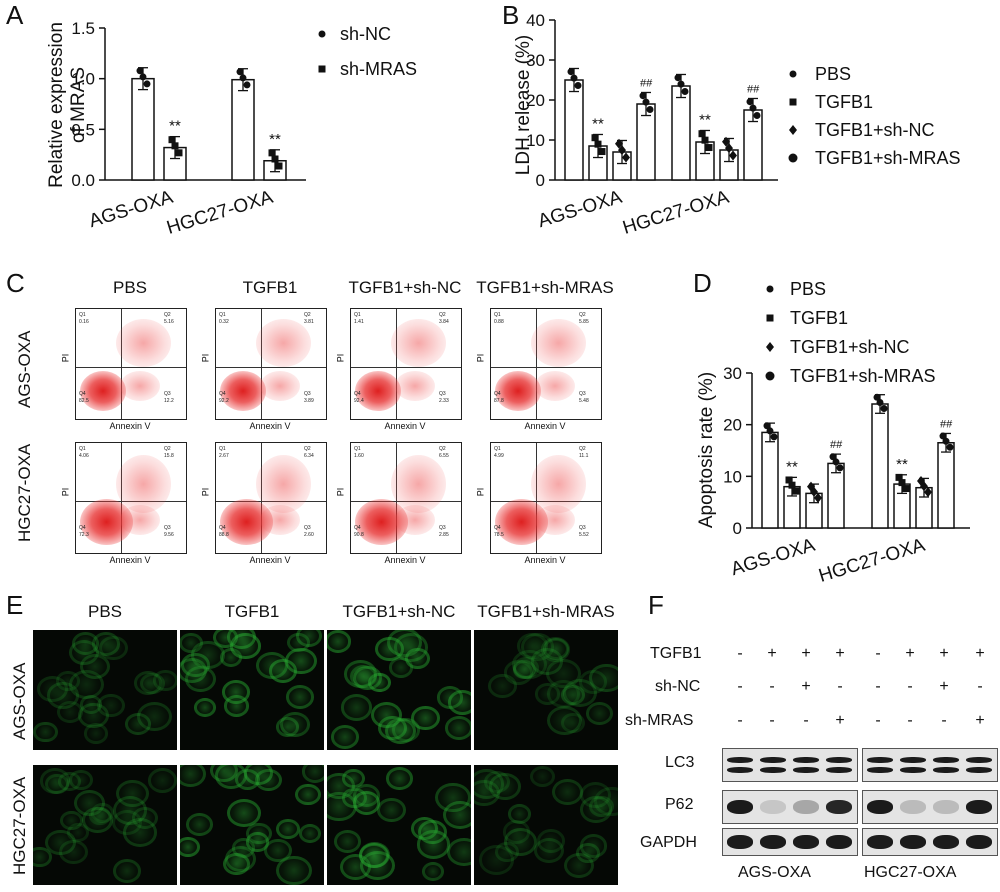 The image size is (1000, 892). I want to click on quadrant-value: 3.84, so click(444, 322).